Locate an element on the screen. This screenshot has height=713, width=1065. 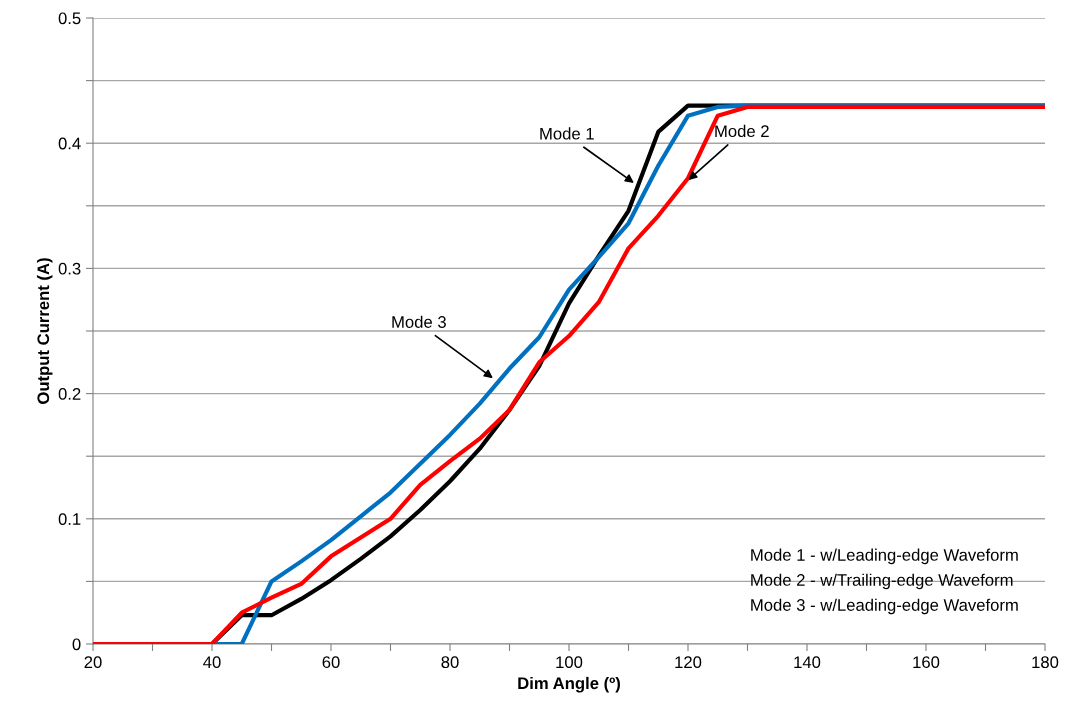
annotation: Mode 3 - w/Leading-edge Waveform is located at coordinates (884, 606).